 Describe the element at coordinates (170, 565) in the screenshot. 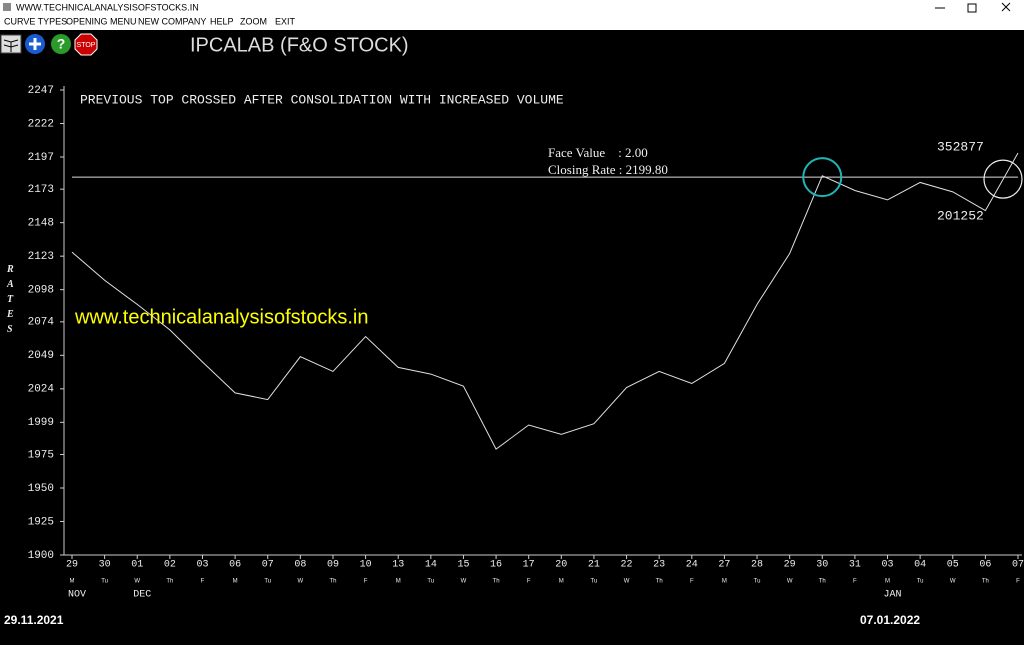

I see `x-tick-label: 02` at that location.